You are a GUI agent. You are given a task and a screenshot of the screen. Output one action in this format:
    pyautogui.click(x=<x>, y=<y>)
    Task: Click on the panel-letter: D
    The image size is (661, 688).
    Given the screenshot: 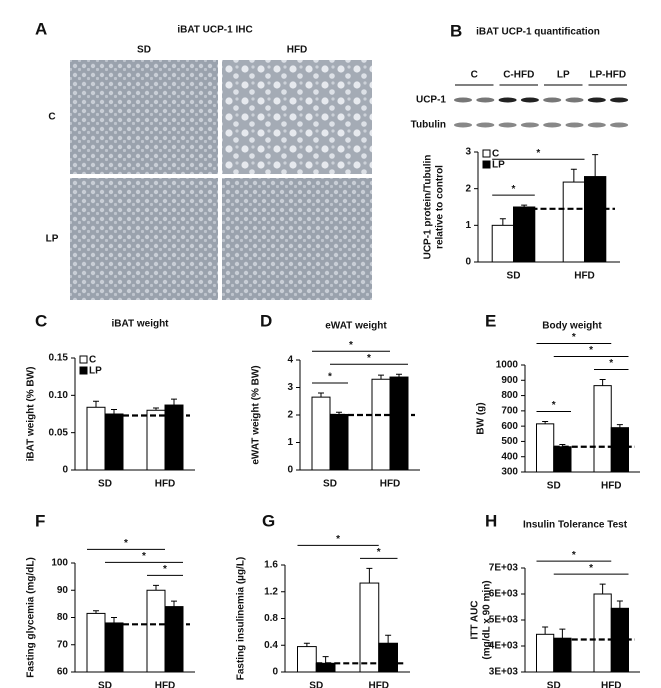 What is the action you would take?
    pyautogui.click(x=266, y=320)
    